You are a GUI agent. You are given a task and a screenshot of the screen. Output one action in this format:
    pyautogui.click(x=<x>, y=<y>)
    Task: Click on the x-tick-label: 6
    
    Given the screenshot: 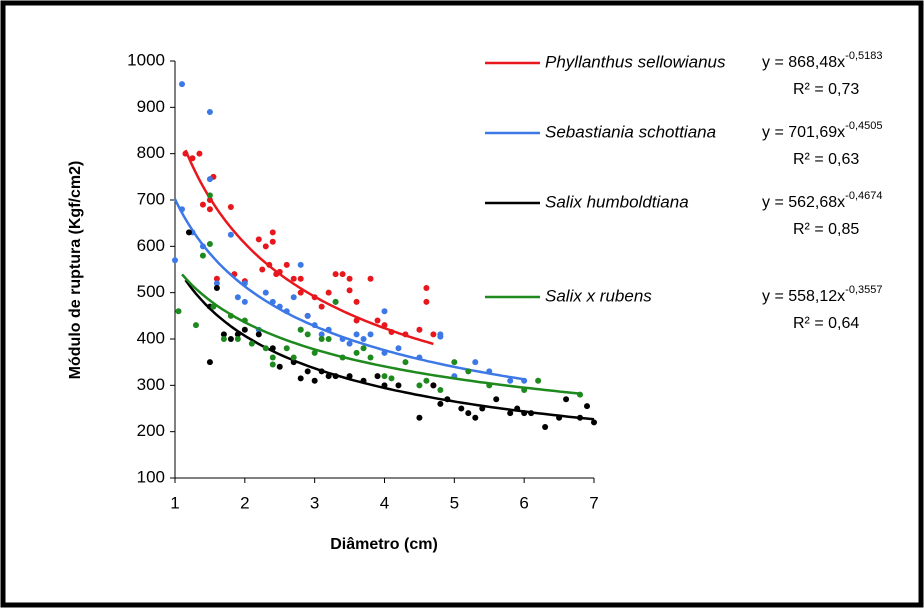 What is the action you would take?
    pyautogui.click(x=523, y=502)
    